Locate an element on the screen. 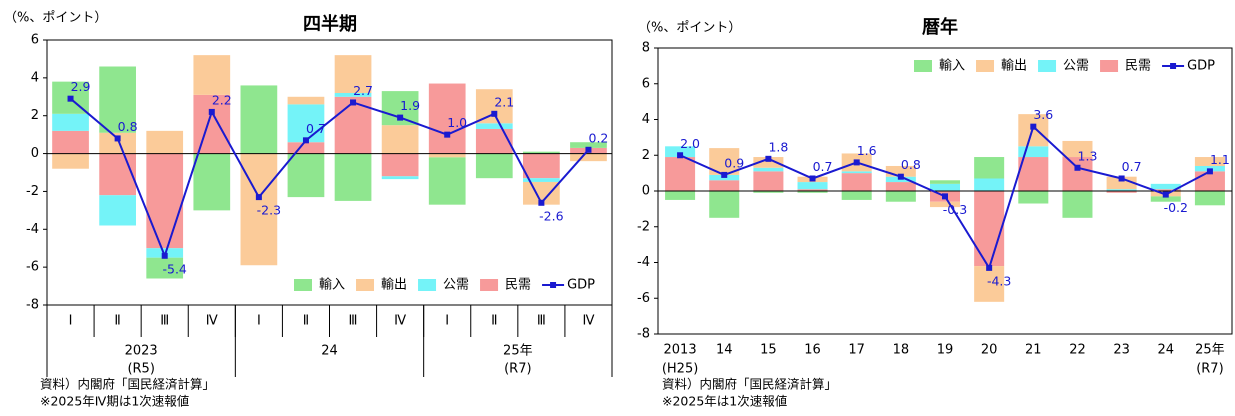  data-label: 1.8 is located at coordinates (778, 146).